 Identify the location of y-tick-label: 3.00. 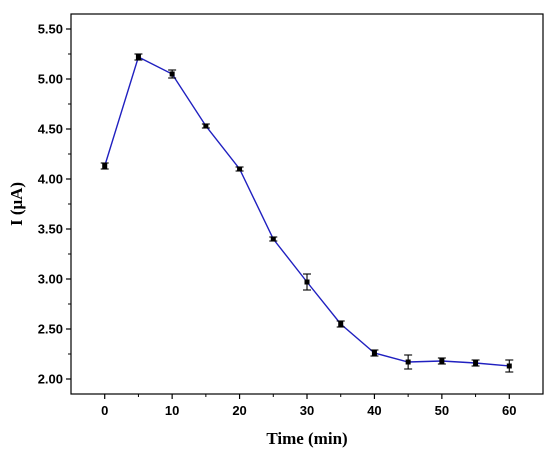
(50, 279).